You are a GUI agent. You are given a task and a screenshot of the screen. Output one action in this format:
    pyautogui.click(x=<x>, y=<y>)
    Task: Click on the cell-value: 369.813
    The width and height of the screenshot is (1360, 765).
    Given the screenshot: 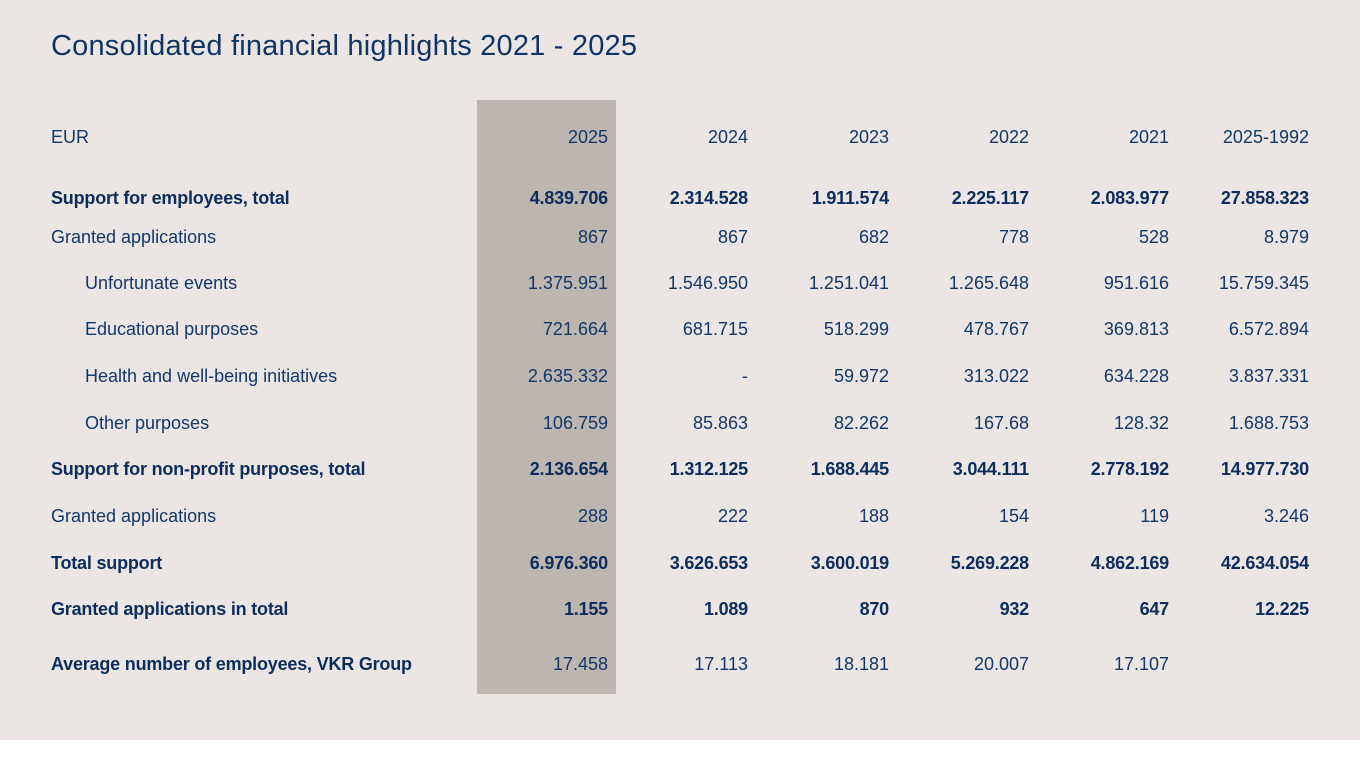 What is the action you would take?
    pyautogui.click(x=1136, y=329)
    